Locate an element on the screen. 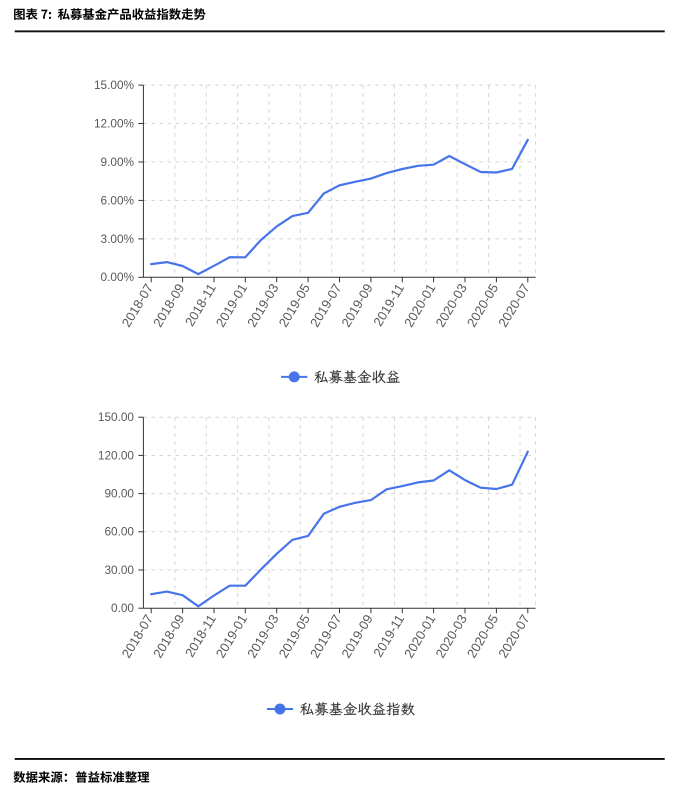 The height and width of the screenshot is (791, 679). svg-text: 9.00% is located at coordinates (118, 162).